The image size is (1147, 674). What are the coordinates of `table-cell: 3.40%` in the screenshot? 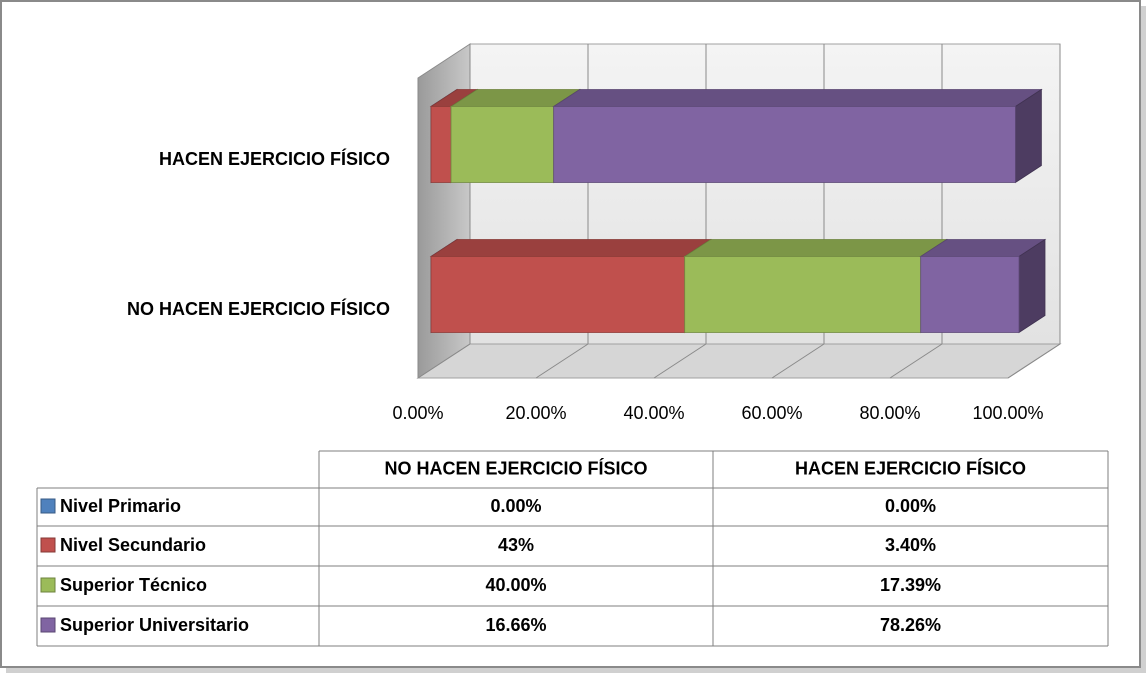 It's located at (910, 545).